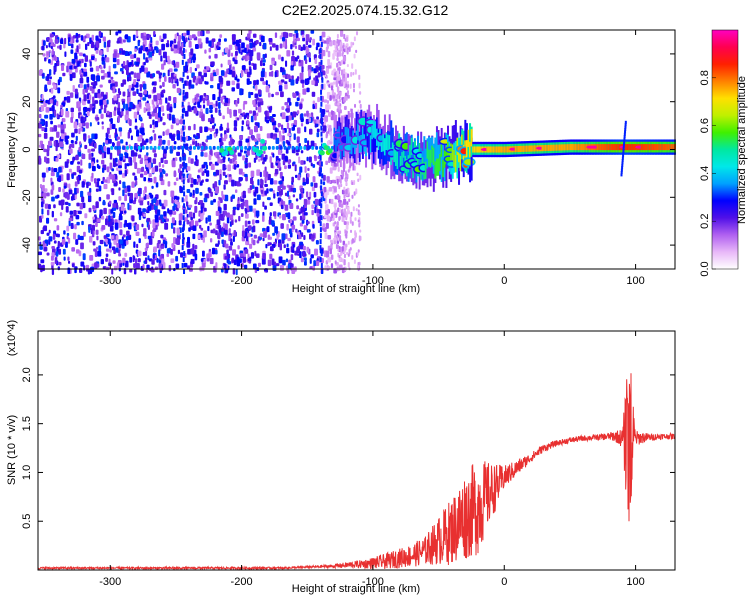 The height and width of the screenshot is (600, 750). Describe the element at coordinates (705, 268) in the screenshot. I see `colorbar-tick-label: 0.0` at that location.